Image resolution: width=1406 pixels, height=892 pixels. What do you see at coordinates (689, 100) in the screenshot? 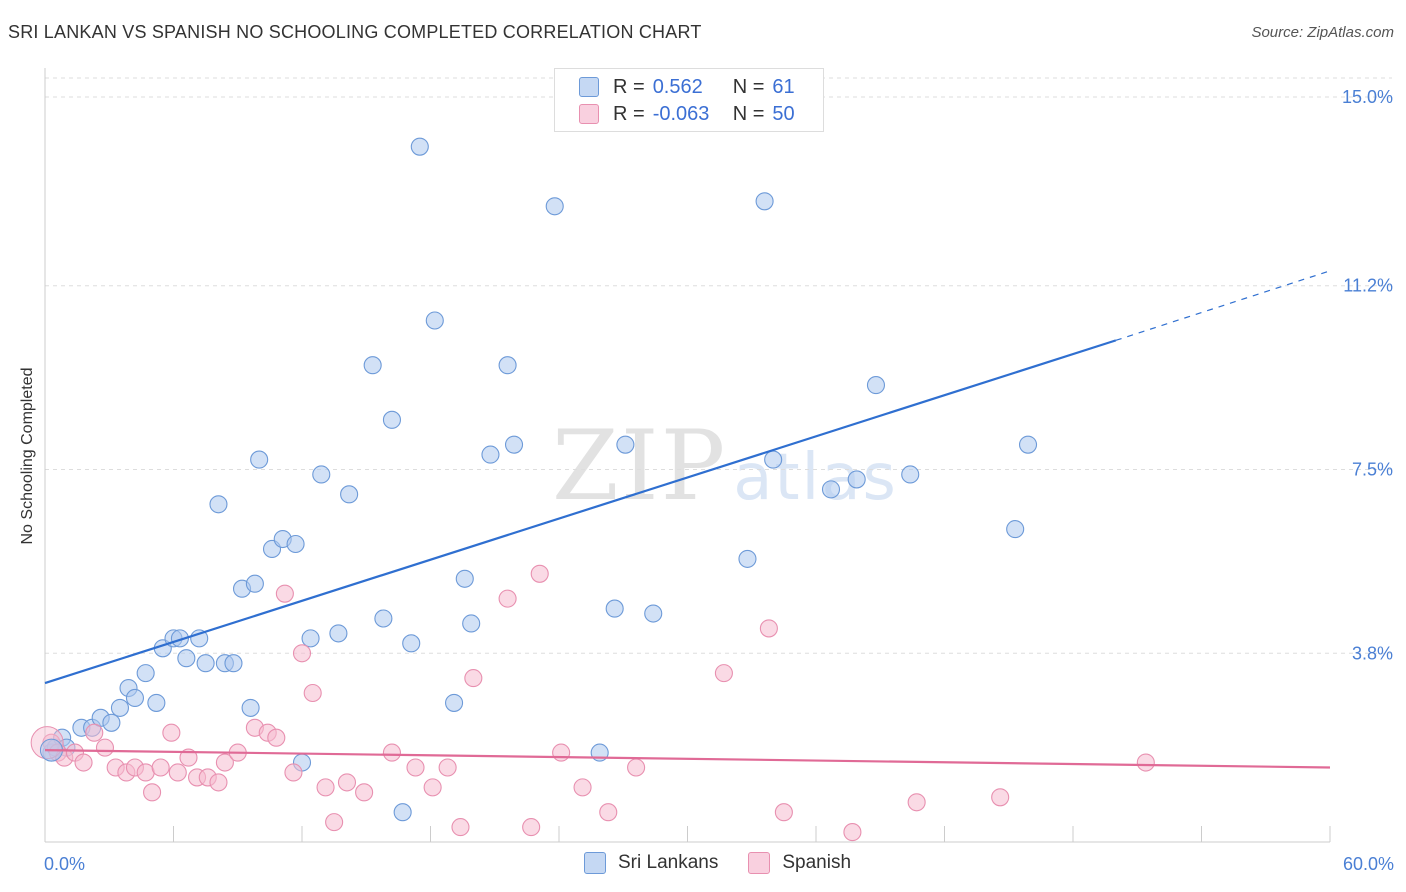
I see `correlation-legend: R = 0.562 N = 61 R = -0.063 N = 50` at bounding box center [689, 100].